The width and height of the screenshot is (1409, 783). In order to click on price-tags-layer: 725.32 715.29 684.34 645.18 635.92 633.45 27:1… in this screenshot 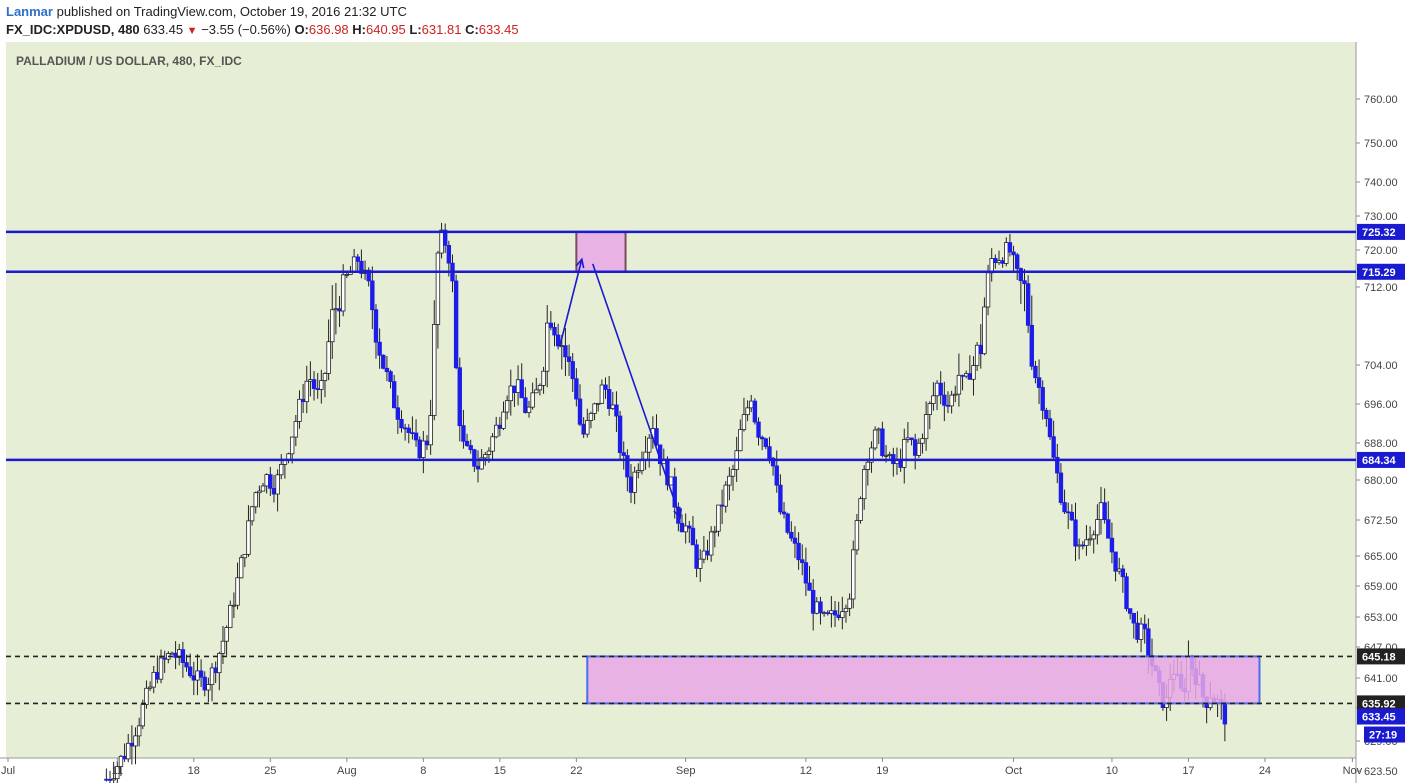, I will do `click(1381, 483)`.